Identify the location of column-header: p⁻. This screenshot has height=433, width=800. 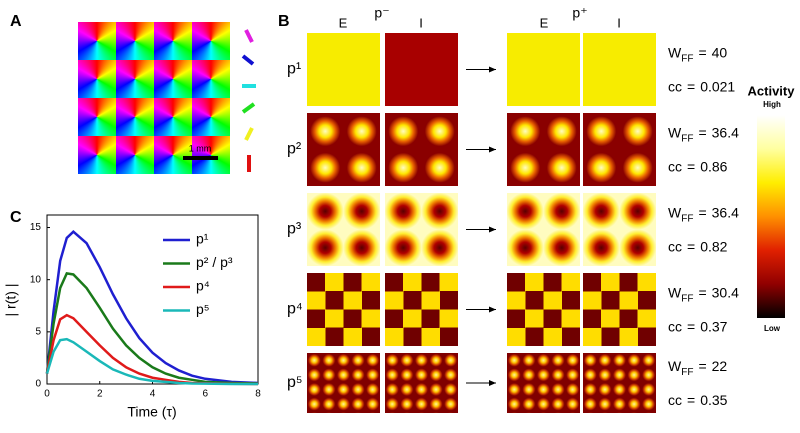
(381, 13).